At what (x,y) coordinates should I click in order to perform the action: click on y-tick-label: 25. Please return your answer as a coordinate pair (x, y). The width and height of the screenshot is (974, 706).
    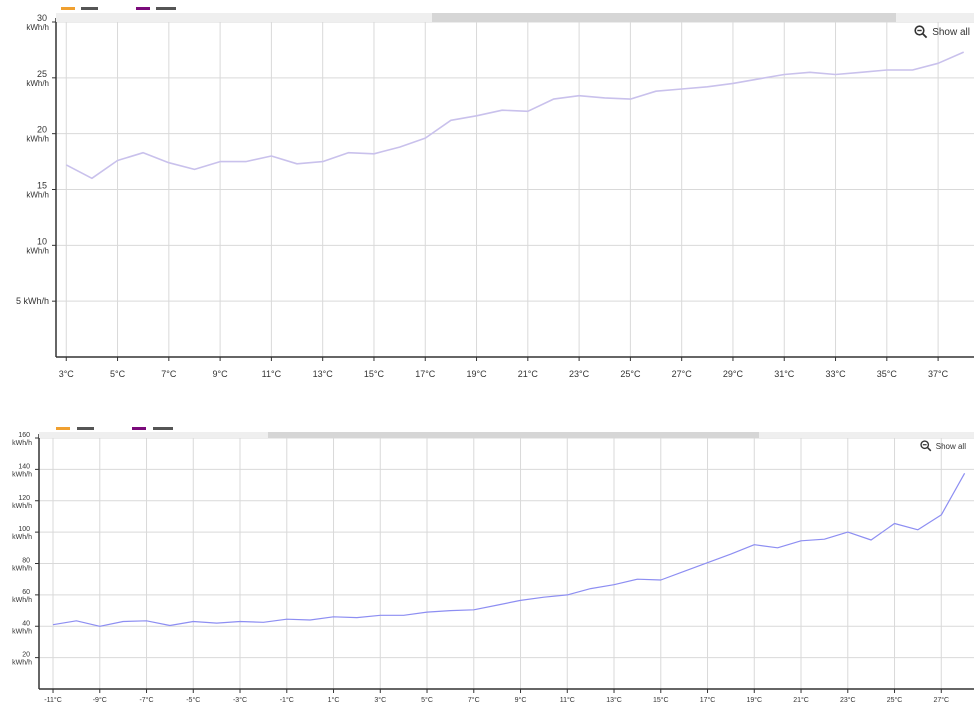
    Looking at the image, I should click on (42, 74).